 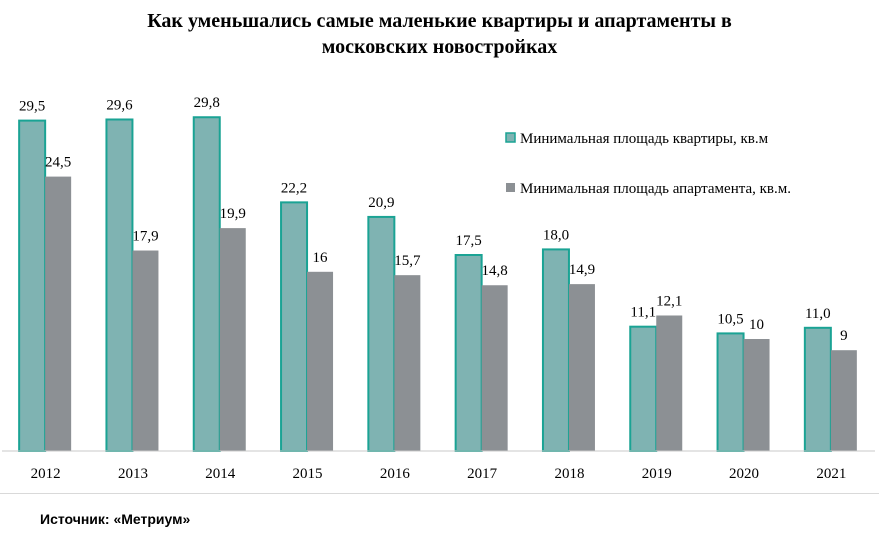 I want to click on data-label-apart-2021: 9, so click(x=844, y=336).